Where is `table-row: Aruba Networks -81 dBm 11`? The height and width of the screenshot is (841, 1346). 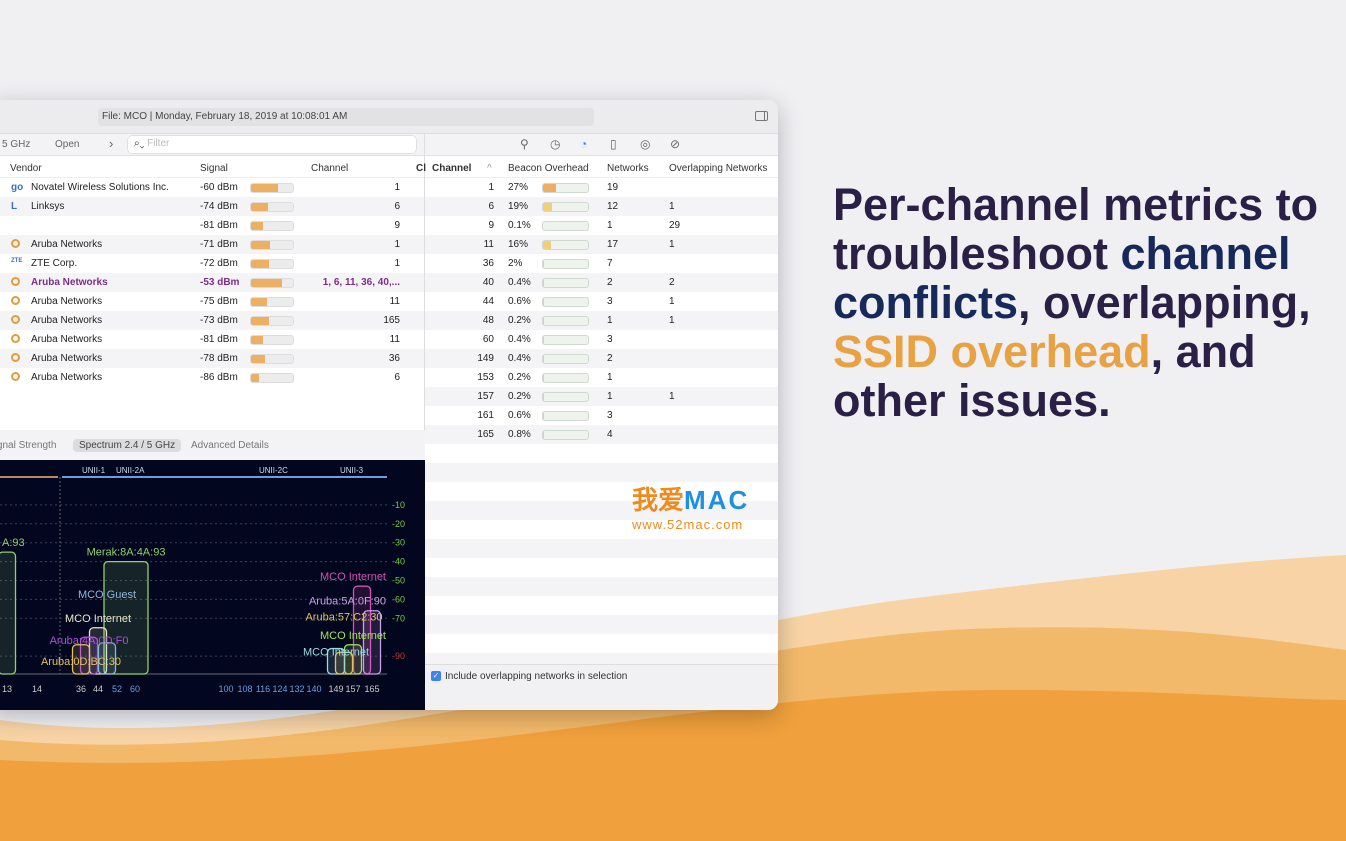 table-row: Aruba Networks -81 dBm 11 is located at coordinates (212, 339).